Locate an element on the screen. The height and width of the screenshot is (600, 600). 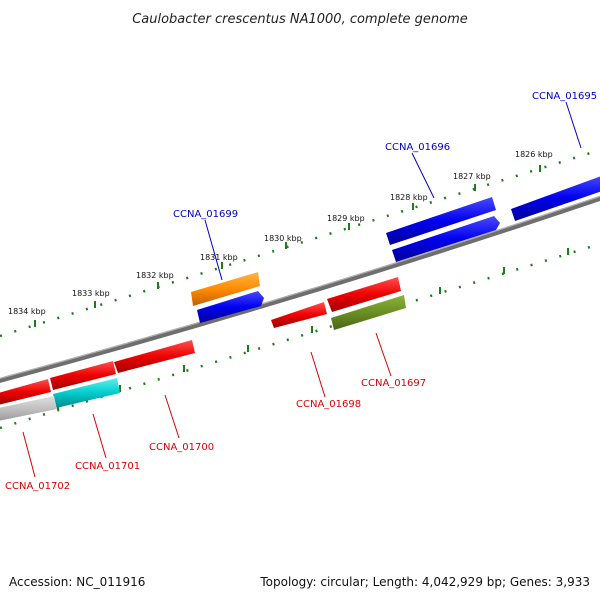
kbp-label: 1827 kbp is located at coordinates (472, 176).